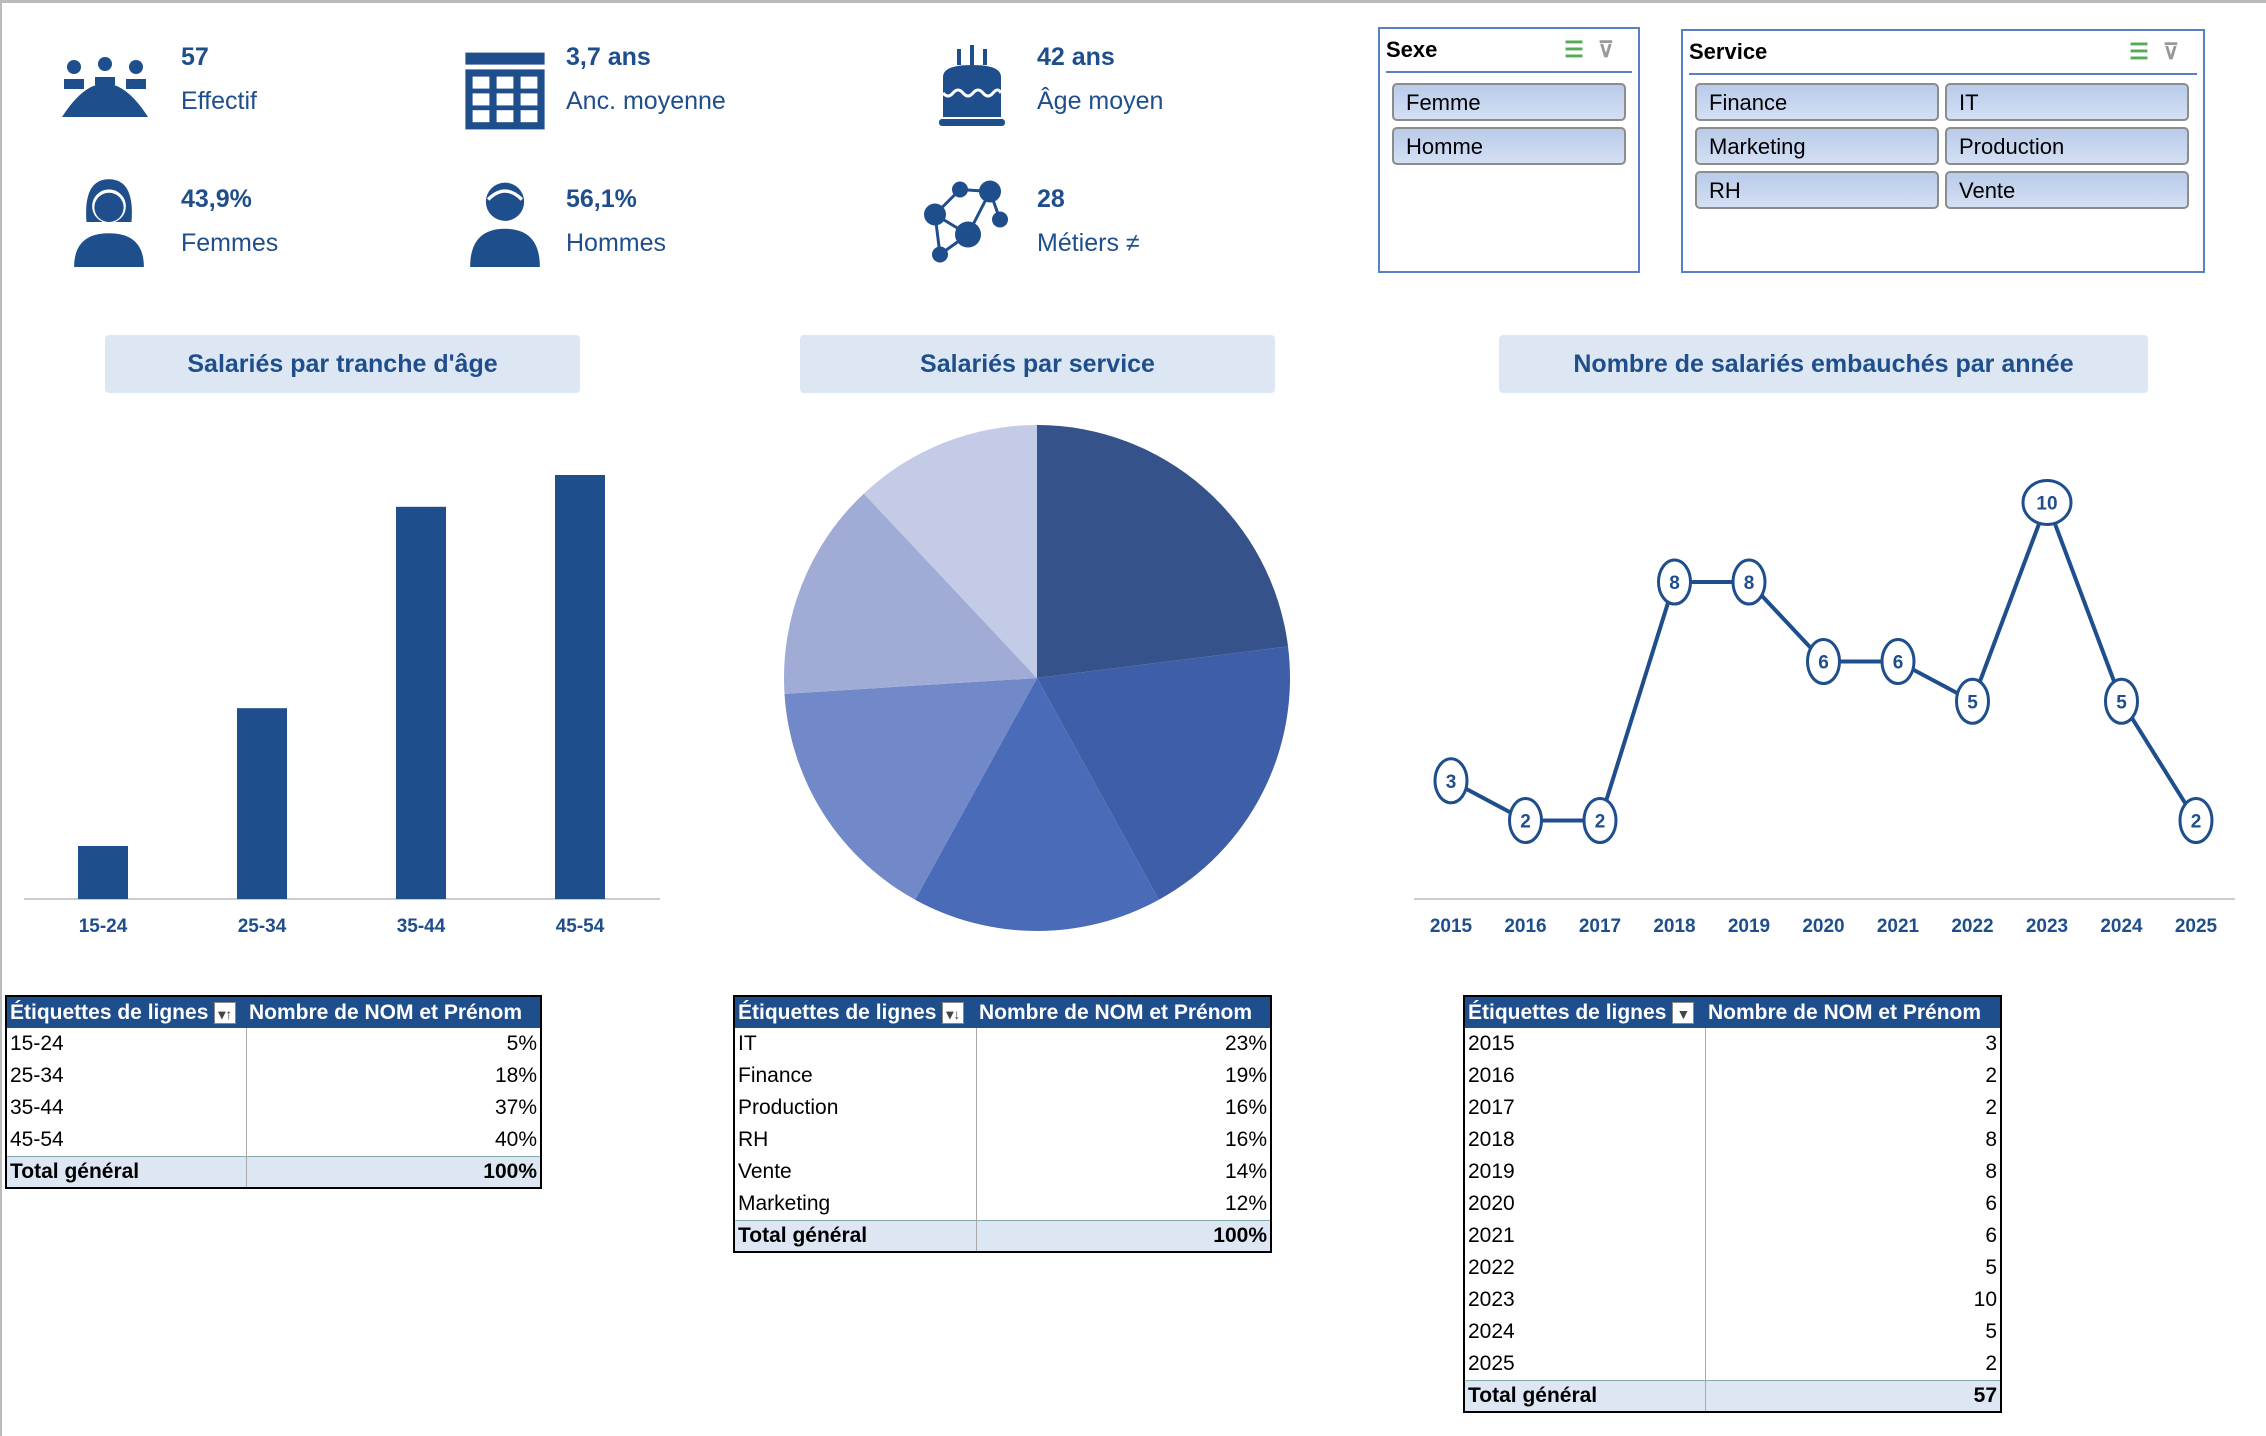 This screenshot has height=1436, width=2266. I want to click on table-row: 2023 10, so click(1732, 1300).